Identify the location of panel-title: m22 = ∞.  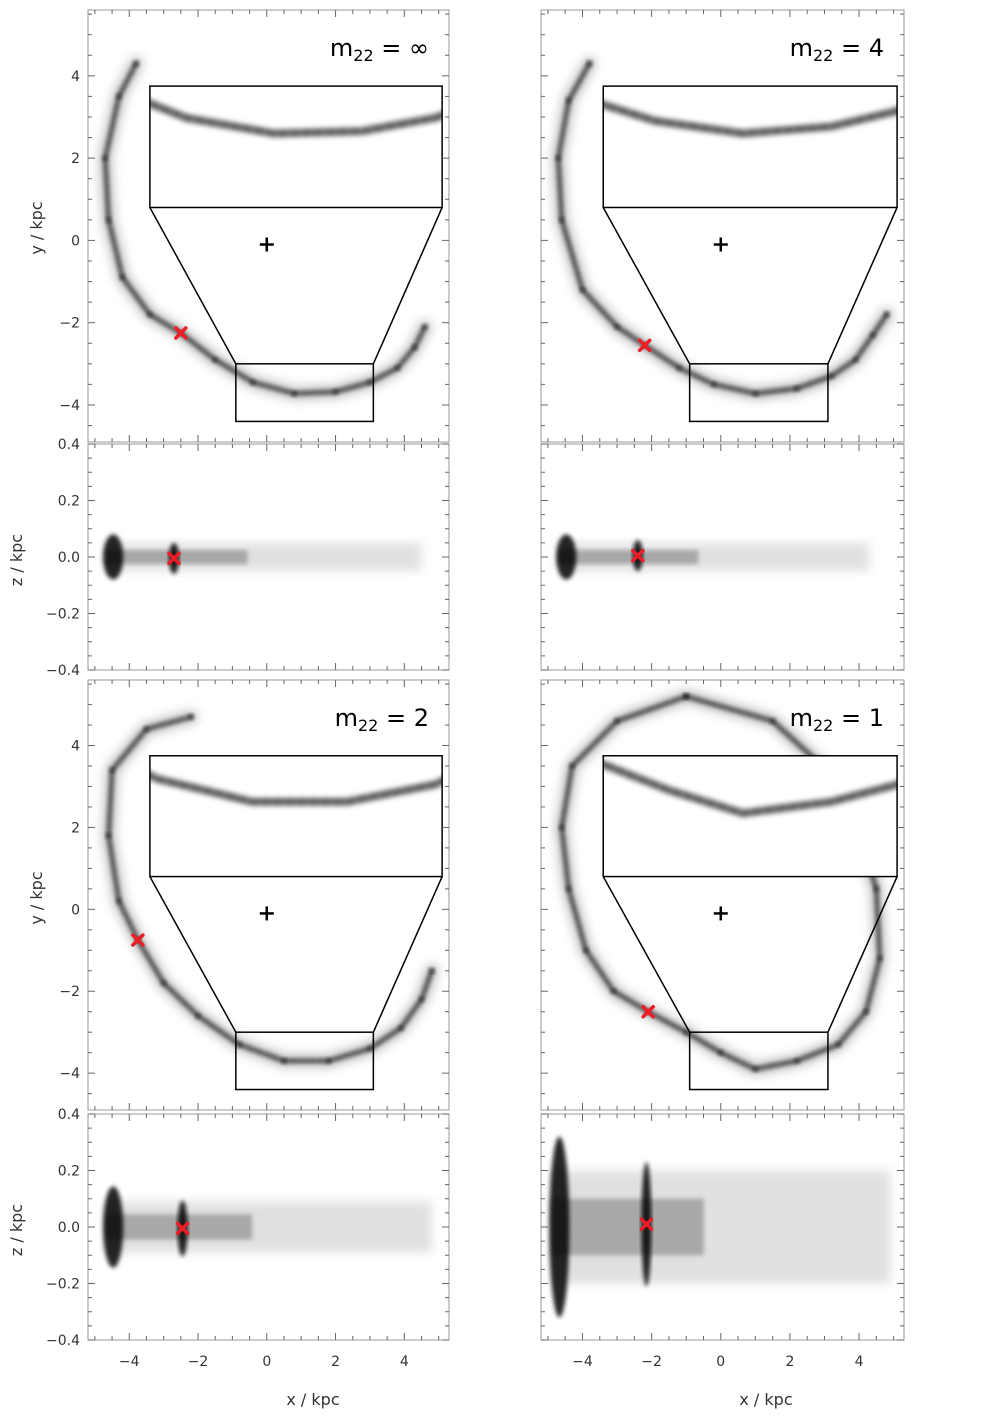
(379, 49).